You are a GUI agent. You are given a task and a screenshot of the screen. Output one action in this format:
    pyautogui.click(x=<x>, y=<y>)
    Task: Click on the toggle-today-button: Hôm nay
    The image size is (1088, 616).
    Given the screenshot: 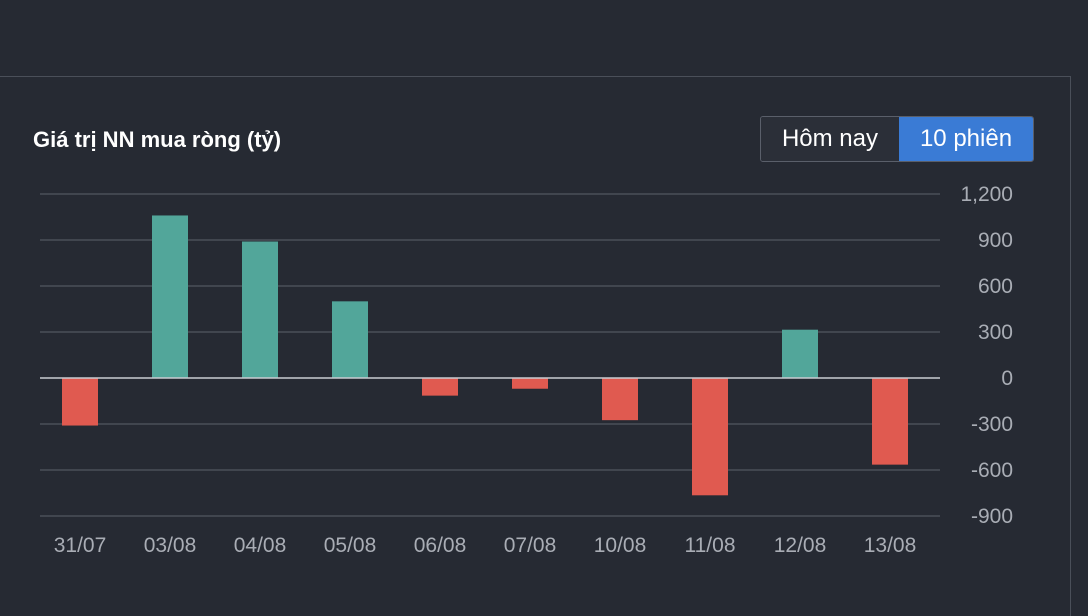 What is the action you would take?
    pyautogui.click(x=830, y=139)
    